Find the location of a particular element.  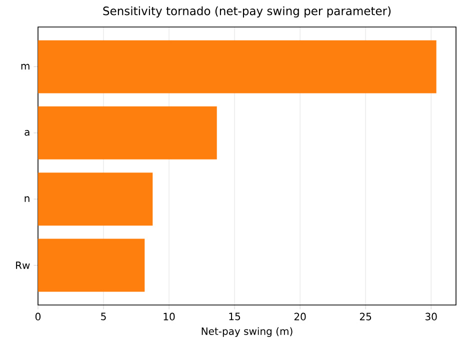

chart-title: Sensitivity tornado (net-pay swing per parameter) is located at coordinates (247, 12).